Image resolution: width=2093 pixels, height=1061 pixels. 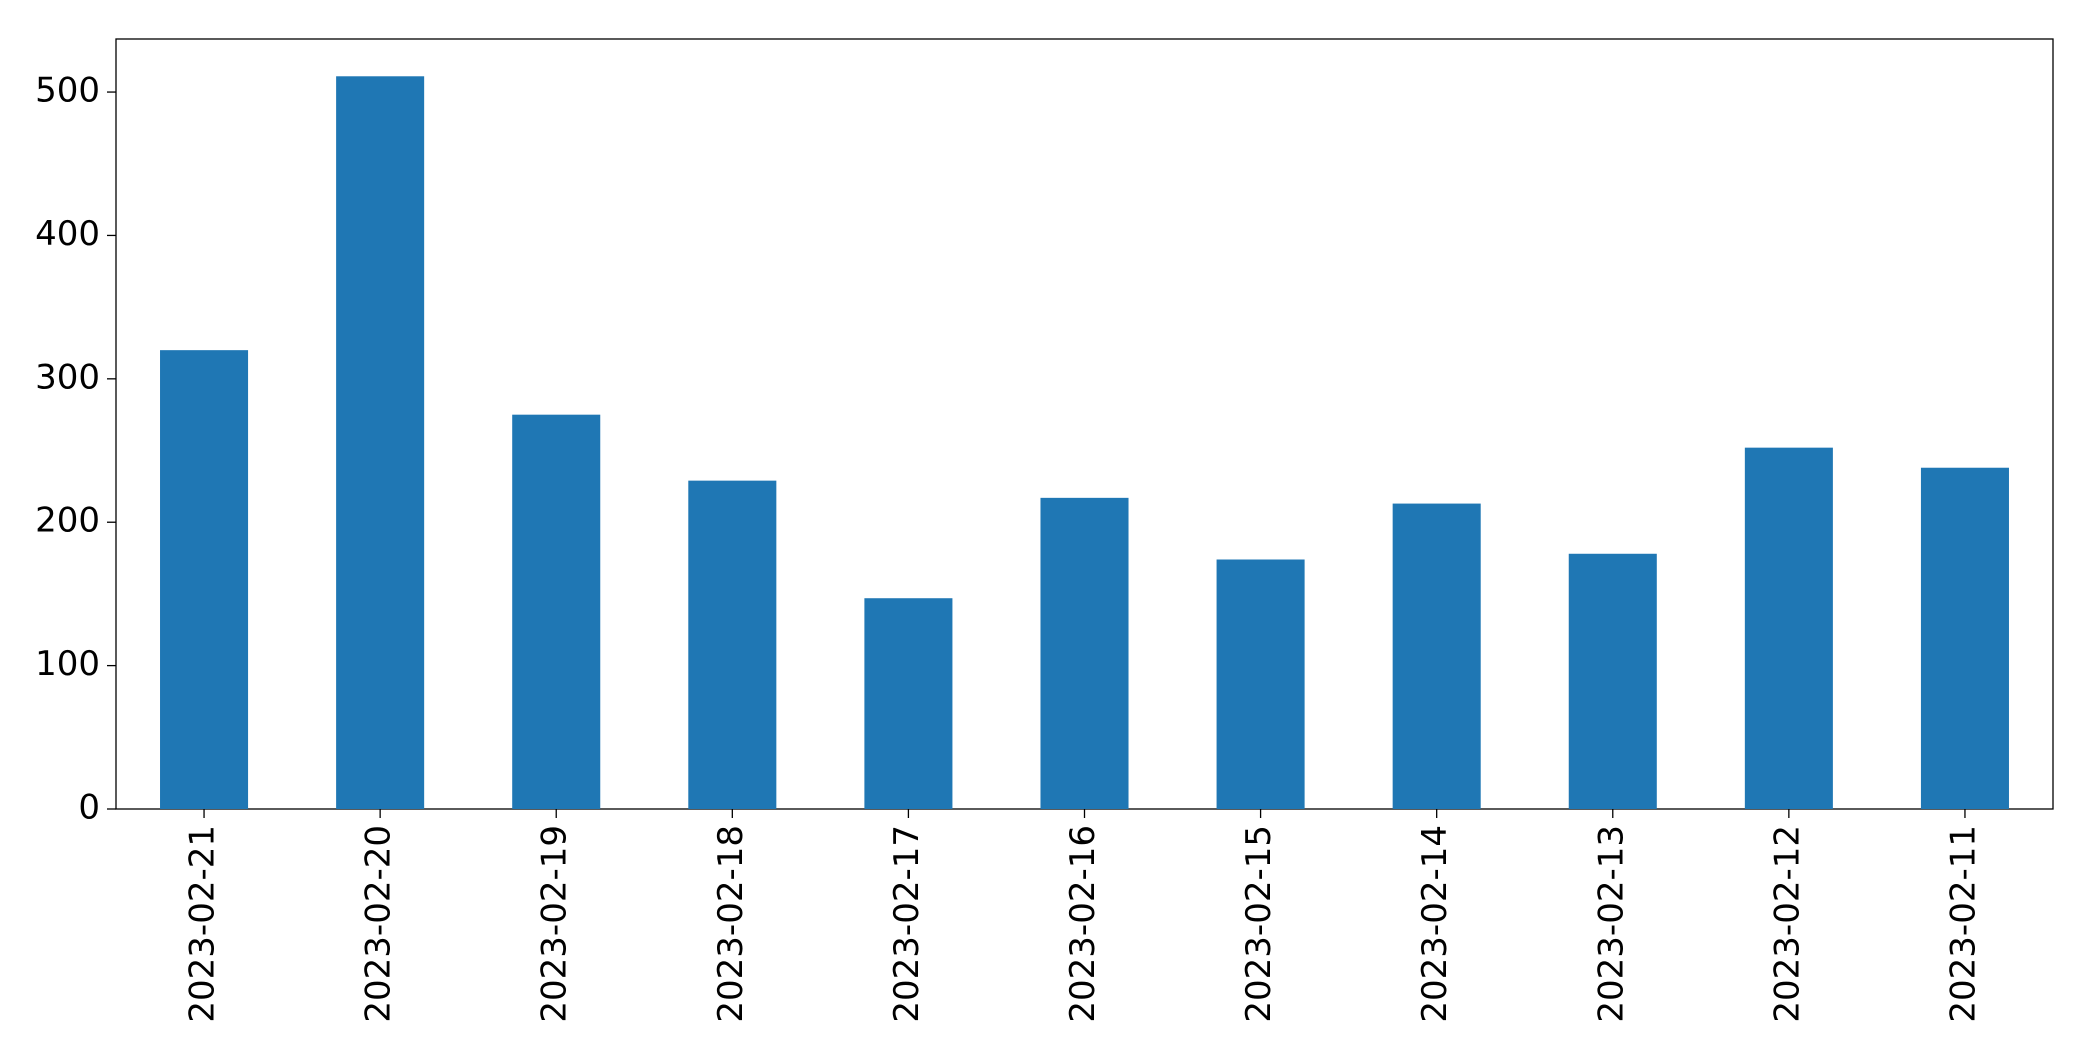 I want to click on x-tick-label: 2023-02-18, so click(x=731, y=924).